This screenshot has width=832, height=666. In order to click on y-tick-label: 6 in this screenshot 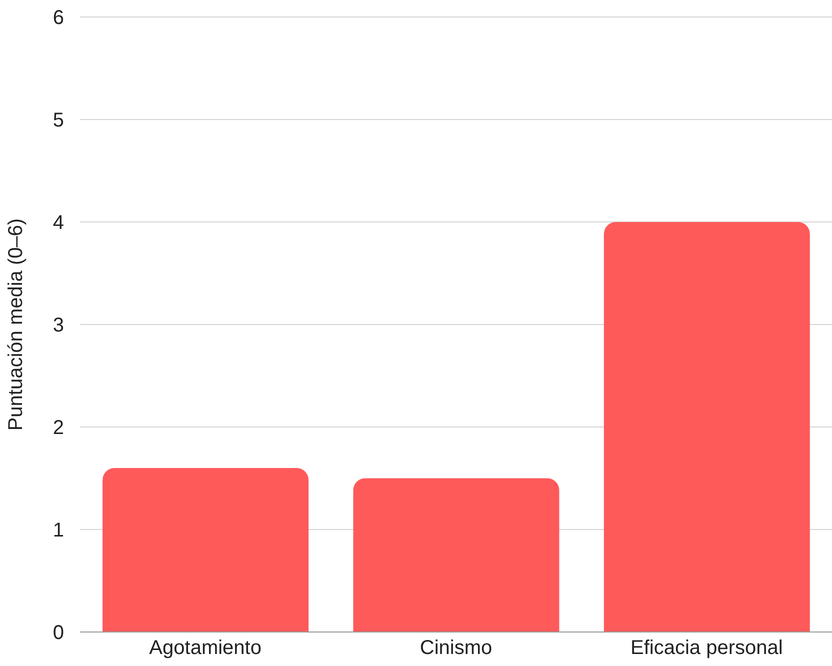, I will do `click(58, 18)`.